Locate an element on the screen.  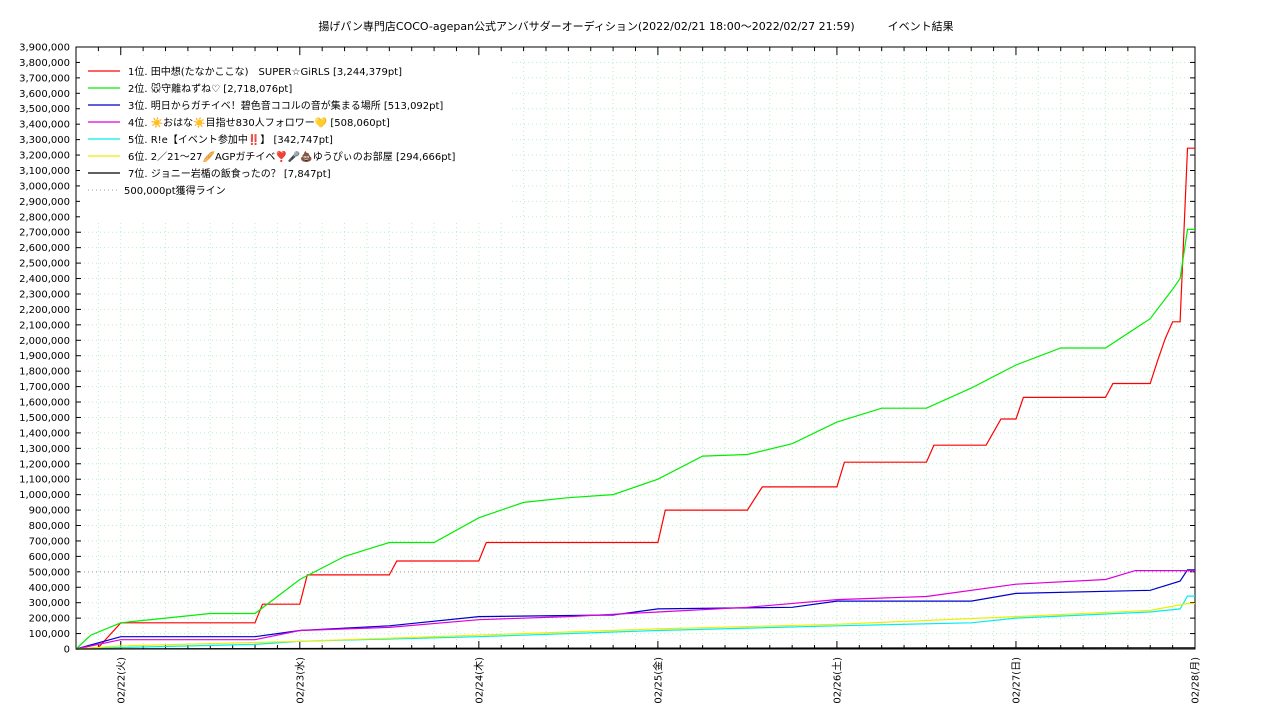
y-tick-label: 1,200,000 is located at coordinates (44, 464).